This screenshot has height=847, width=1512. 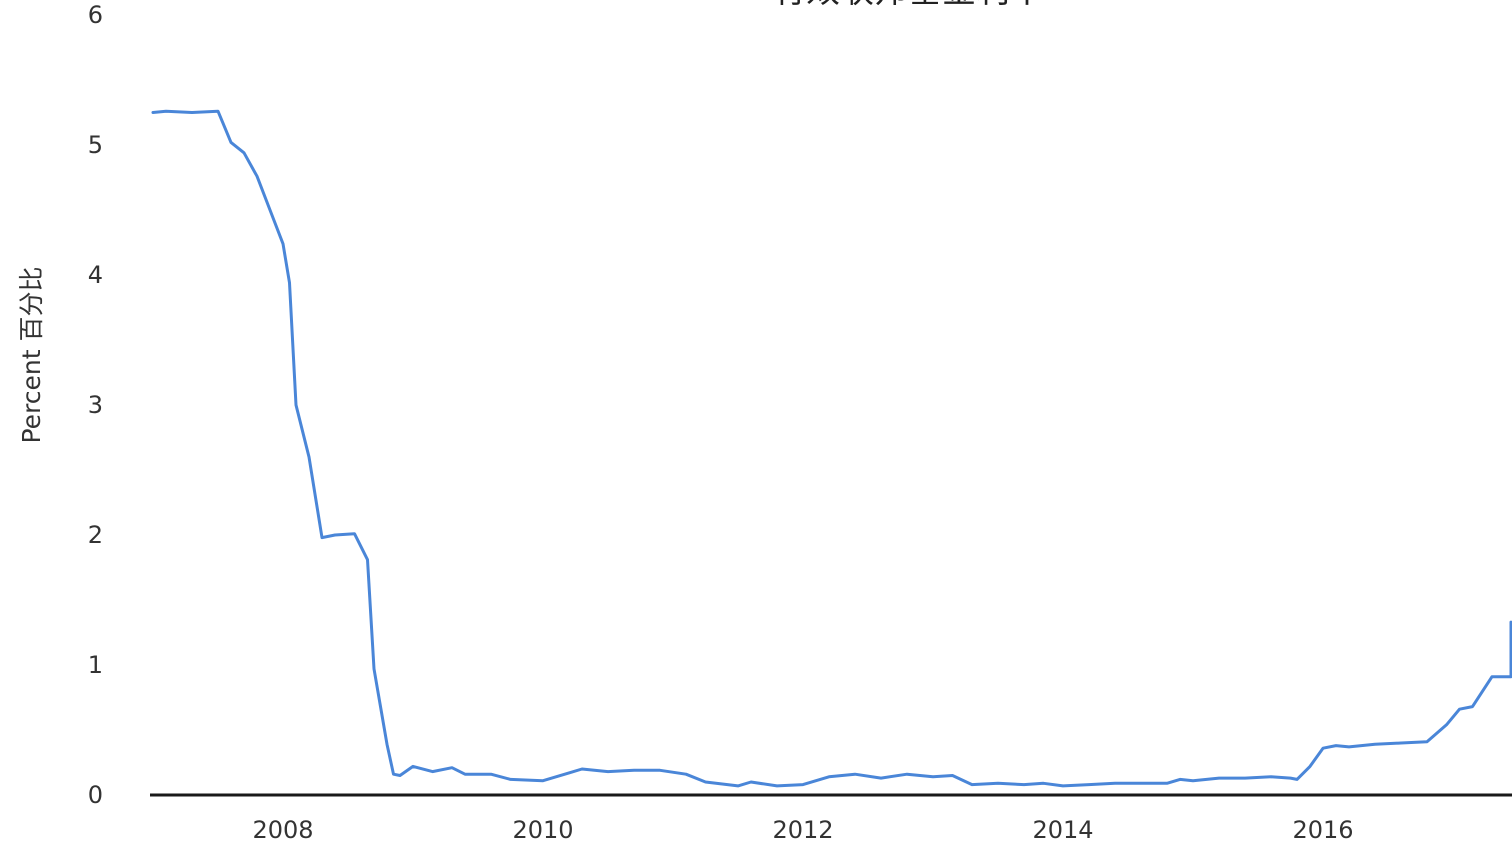 I want to click on x-tick-label: 2010, so click(x=542, y=830).